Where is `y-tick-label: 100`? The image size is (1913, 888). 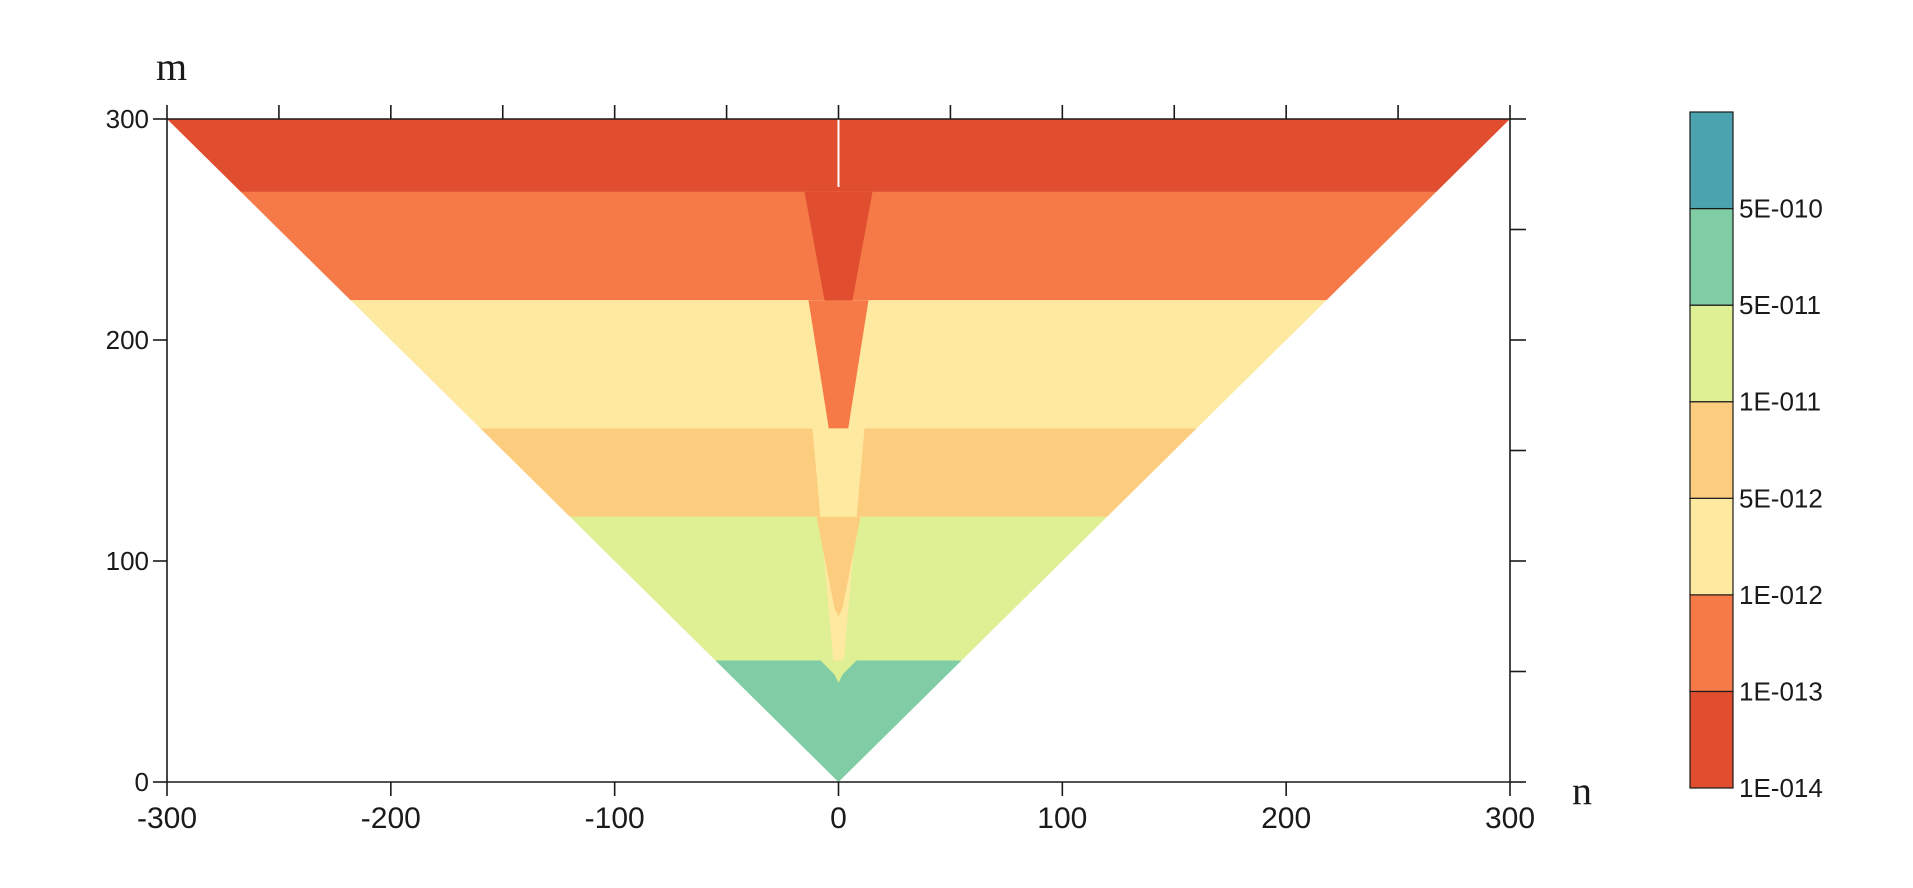
y-tick-label: 100 is located at coordinates (127, 561).